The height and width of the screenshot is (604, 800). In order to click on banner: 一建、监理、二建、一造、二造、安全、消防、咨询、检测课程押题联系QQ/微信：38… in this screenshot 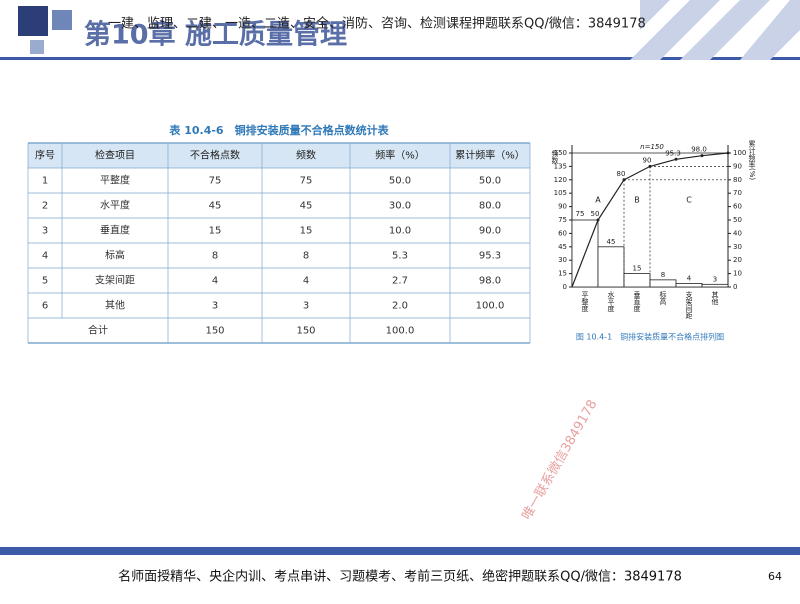, I will do `click(377, 24)`.